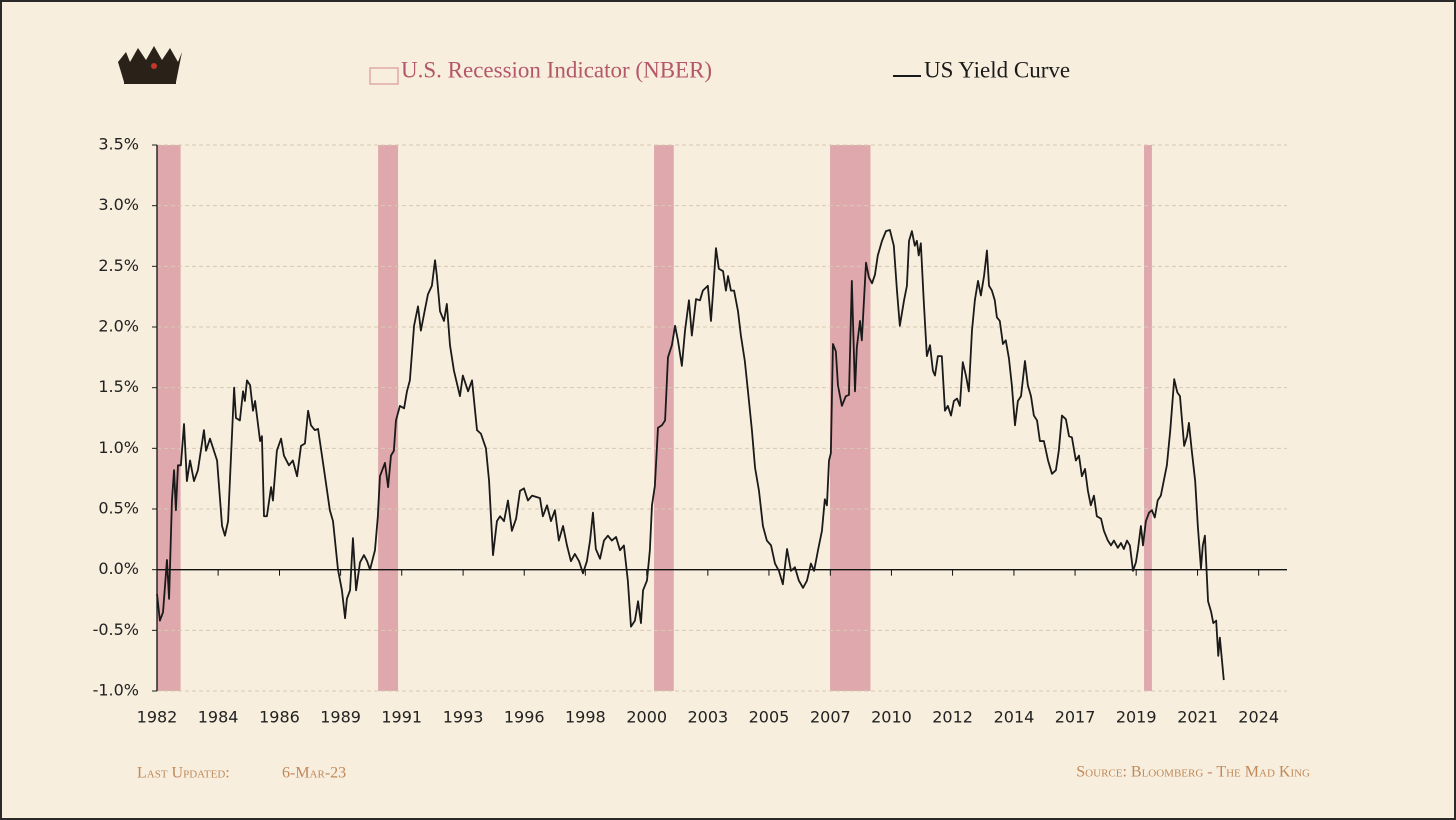 The width and height of the screenshot is (1456, 820). What do you see at coordinates (116, 690) in the screenshot?
I see `y-tick-label: -1.0%` at bounding box center [116, 690].